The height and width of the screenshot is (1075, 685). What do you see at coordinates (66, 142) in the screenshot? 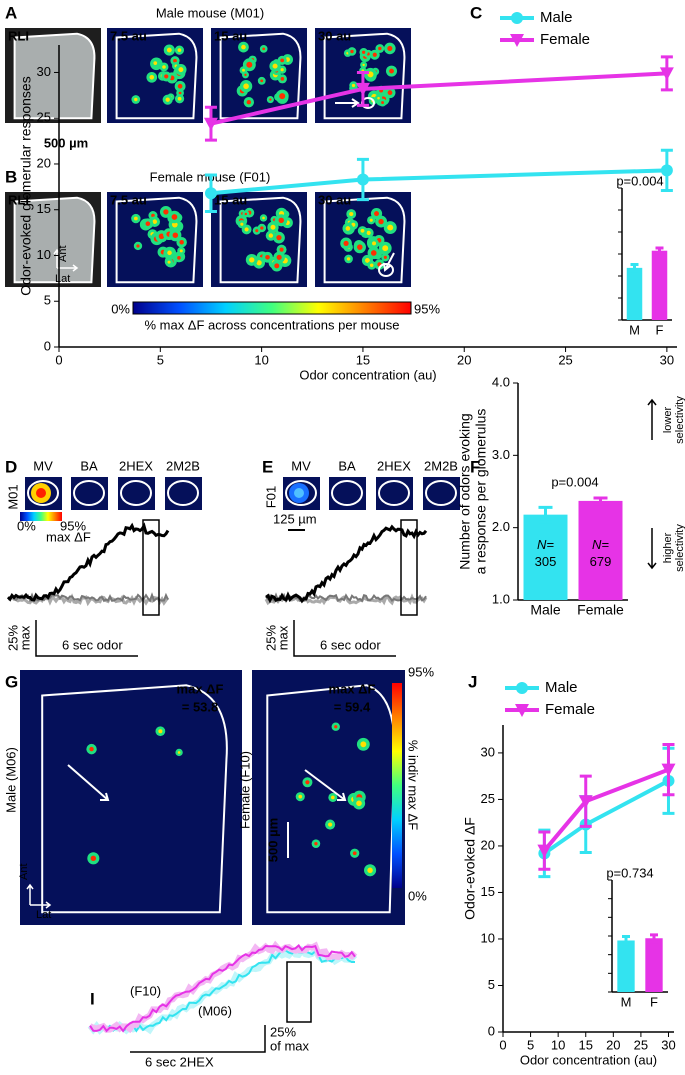
I see `scale-label: 500 µm` at bounding box center [66, 142].